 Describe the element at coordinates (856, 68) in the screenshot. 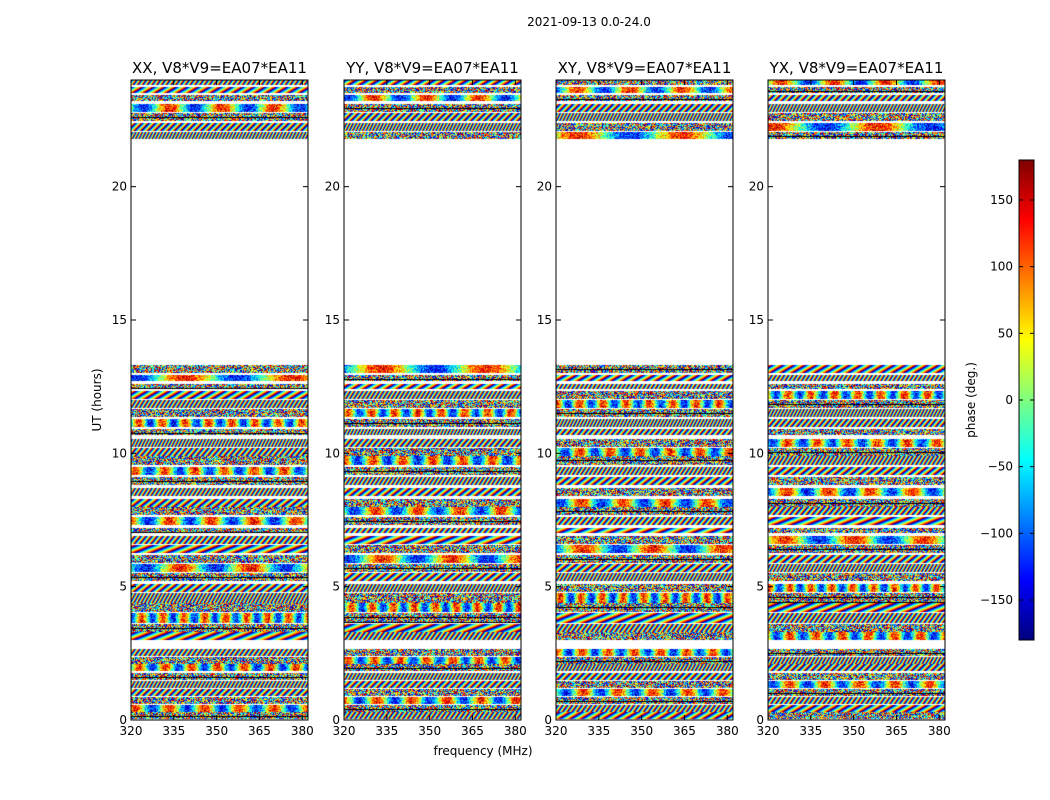

I see `panel-title: YX, V8*V9=EA07*EA11` at that location.